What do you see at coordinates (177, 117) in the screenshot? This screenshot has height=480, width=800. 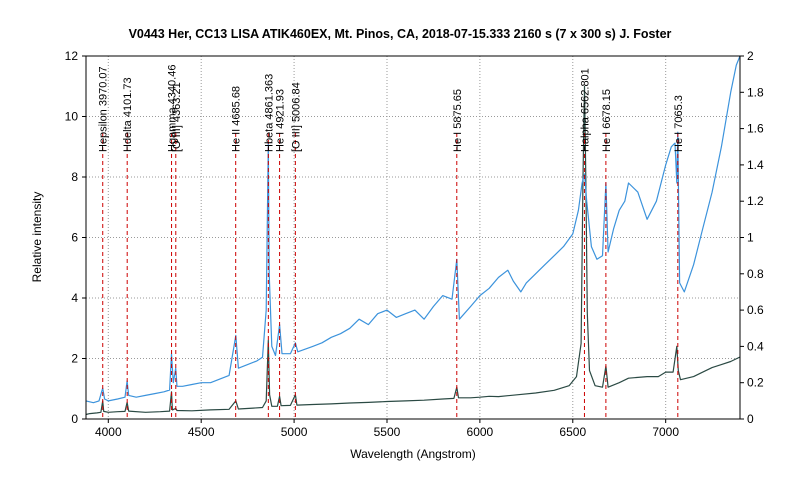 I see `marker-line-label: [O III] 4363.21` at bounding box center [177, 117].